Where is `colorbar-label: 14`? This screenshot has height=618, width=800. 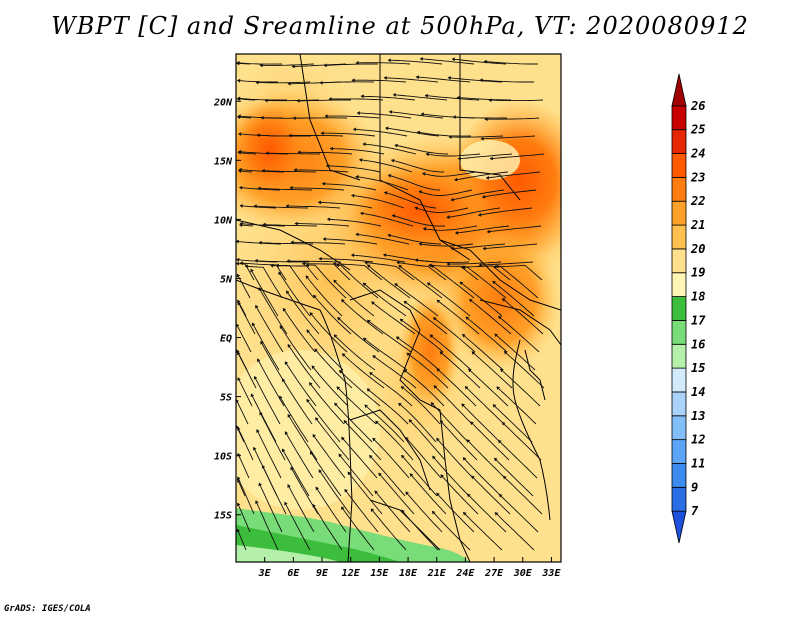 colorbar-label: 14 is located at coordinates (698, 392).